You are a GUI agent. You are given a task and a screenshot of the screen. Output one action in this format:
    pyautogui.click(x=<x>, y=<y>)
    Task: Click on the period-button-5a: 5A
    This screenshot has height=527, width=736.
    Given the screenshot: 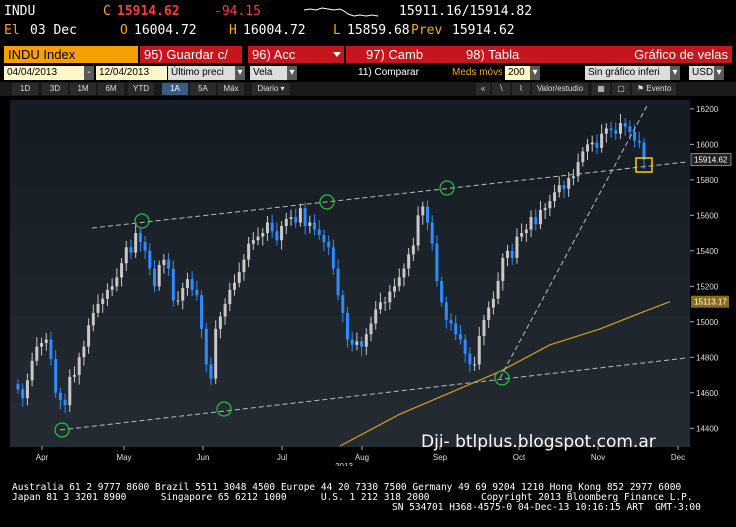 What is the action you would take?
    pyautogui.click(x=203, y=89)
    